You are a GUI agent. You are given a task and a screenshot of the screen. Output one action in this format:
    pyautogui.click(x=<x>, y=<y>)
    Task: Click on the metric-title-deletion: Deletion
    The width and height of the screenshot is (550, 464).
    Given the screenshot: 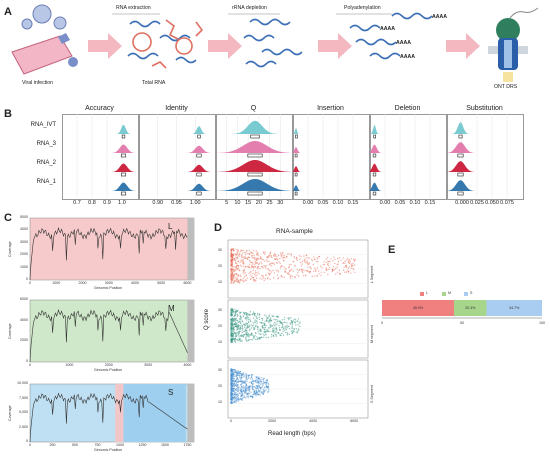 What is the action you would take?
    pyautogui.click(x=407, y=108)
    